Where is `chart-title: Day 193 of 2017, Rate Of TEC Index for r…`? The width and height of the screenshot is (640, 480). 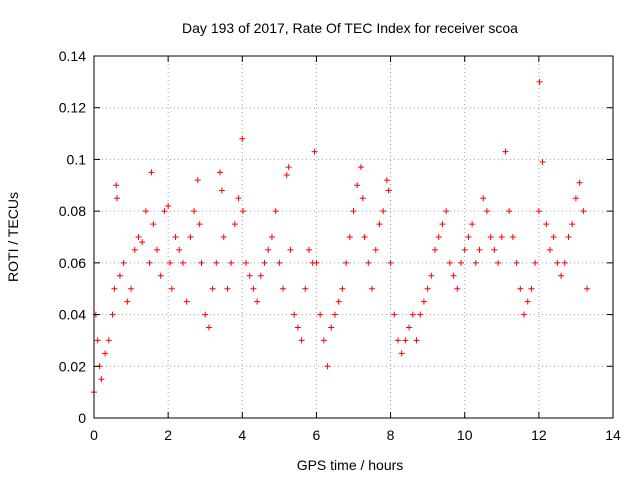 chart-title: Day 193 of 2017, Rate Of TEC Index for r… is located at coordinates (350, 28).